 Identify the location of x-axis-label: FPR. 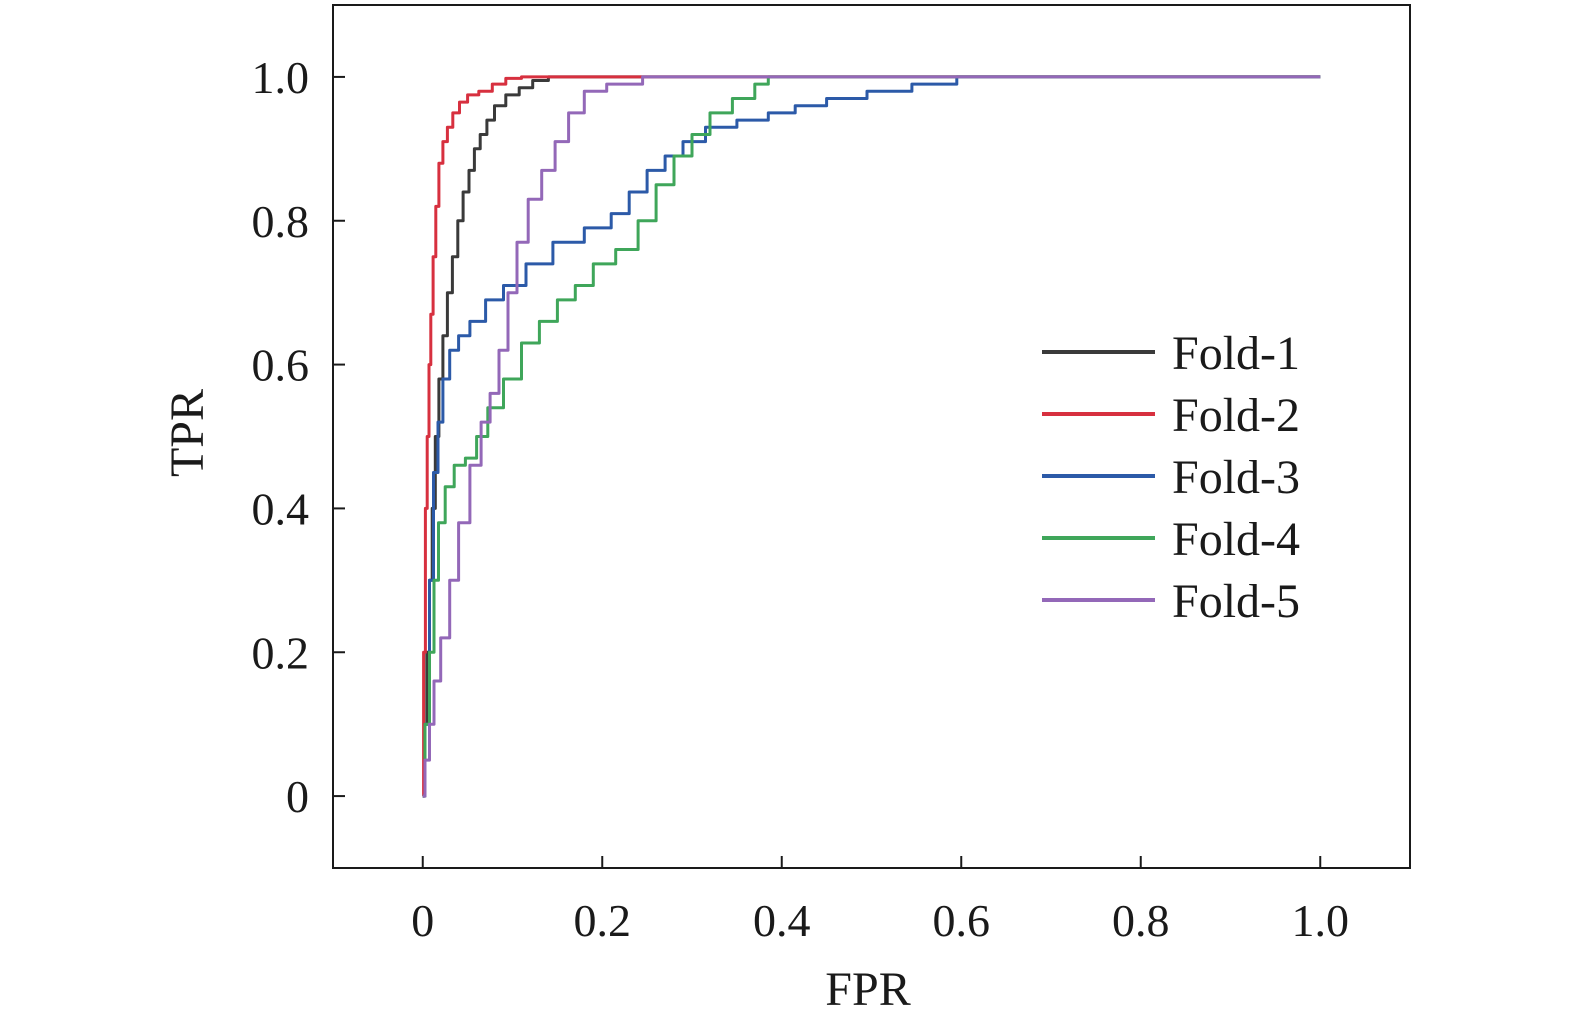
(867, 989).